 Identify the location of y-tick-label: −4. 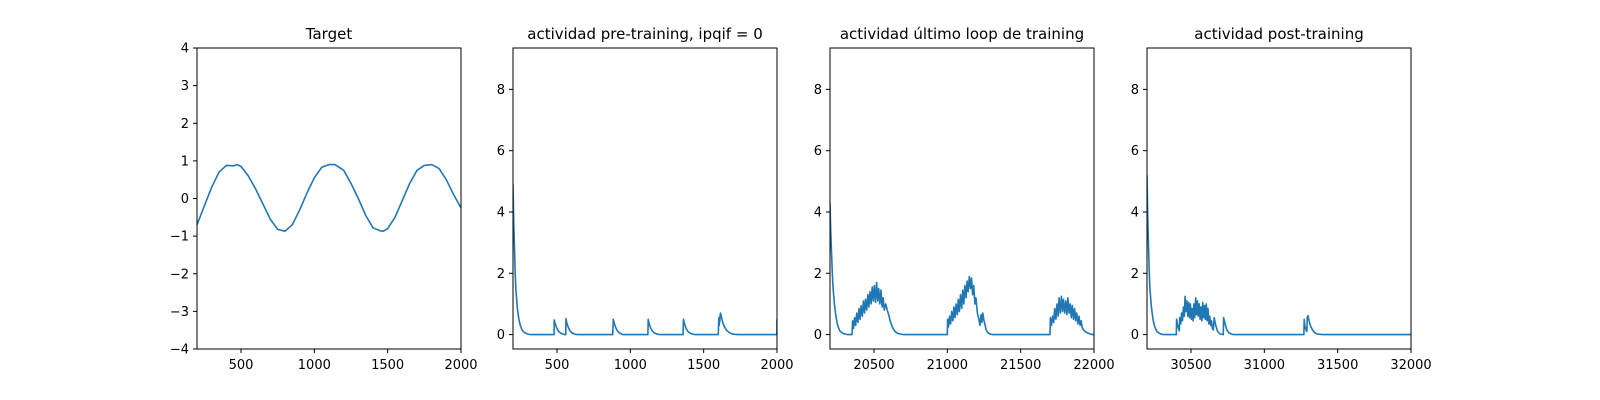
(179, 350).